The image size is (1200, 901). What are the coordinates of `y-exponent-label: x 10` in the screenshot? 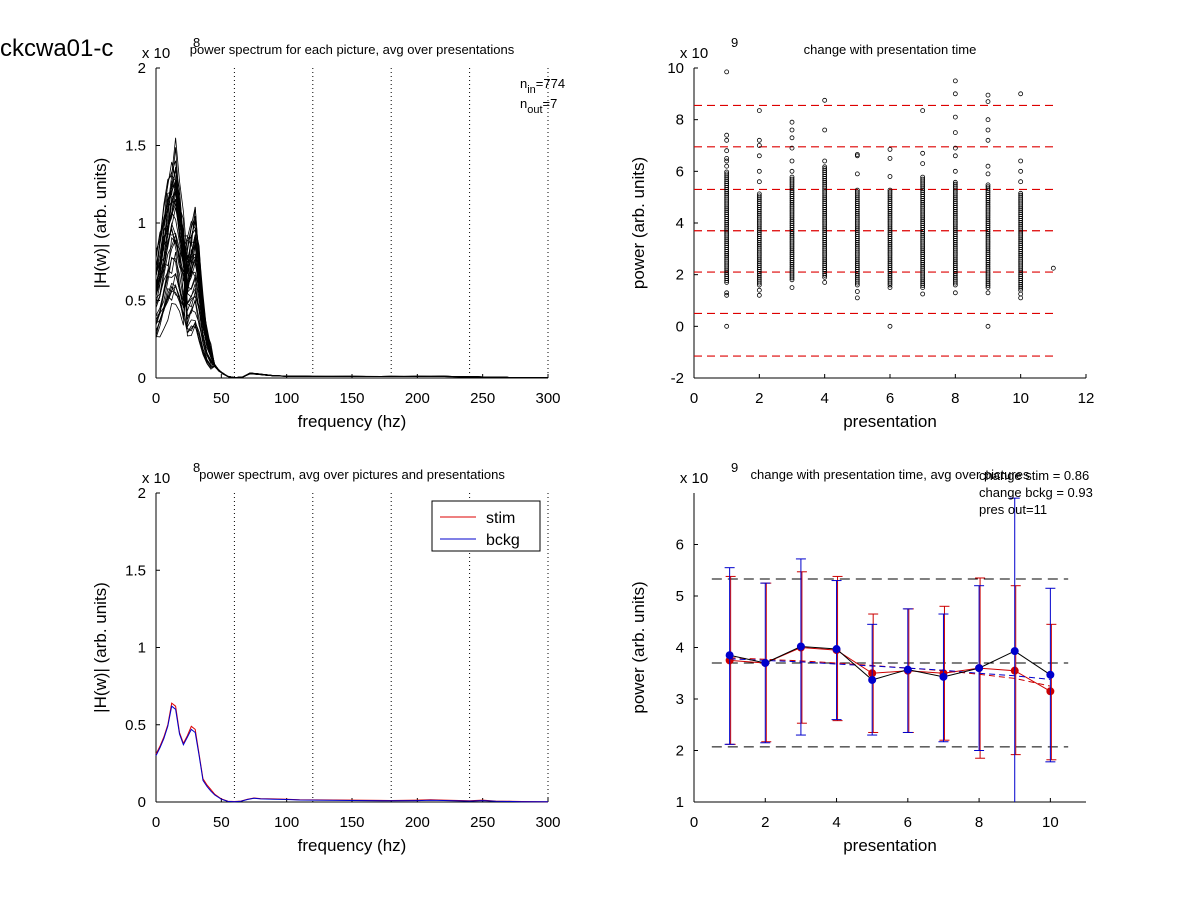 It's located at (694, 478).